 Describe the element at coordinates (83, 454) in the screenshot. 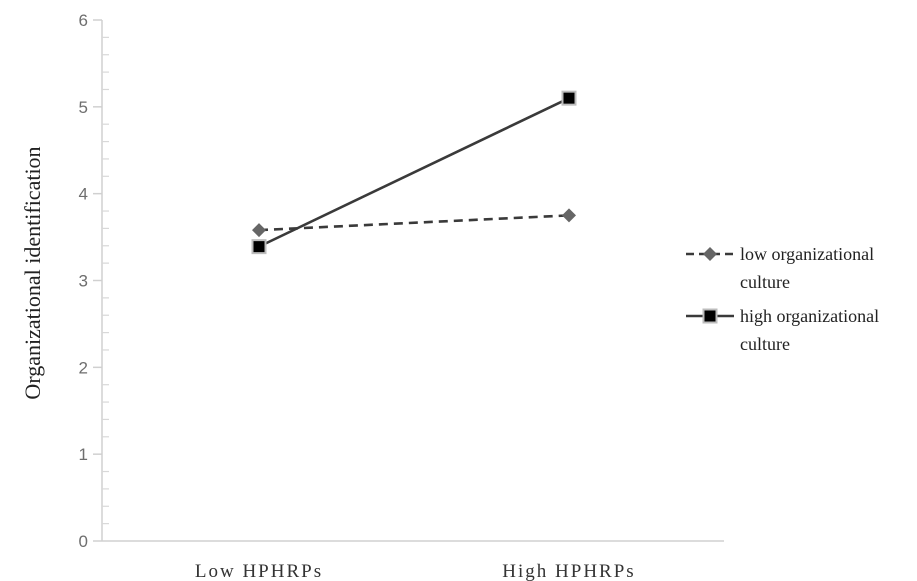

I see `y-tick-label: 1` at that location.